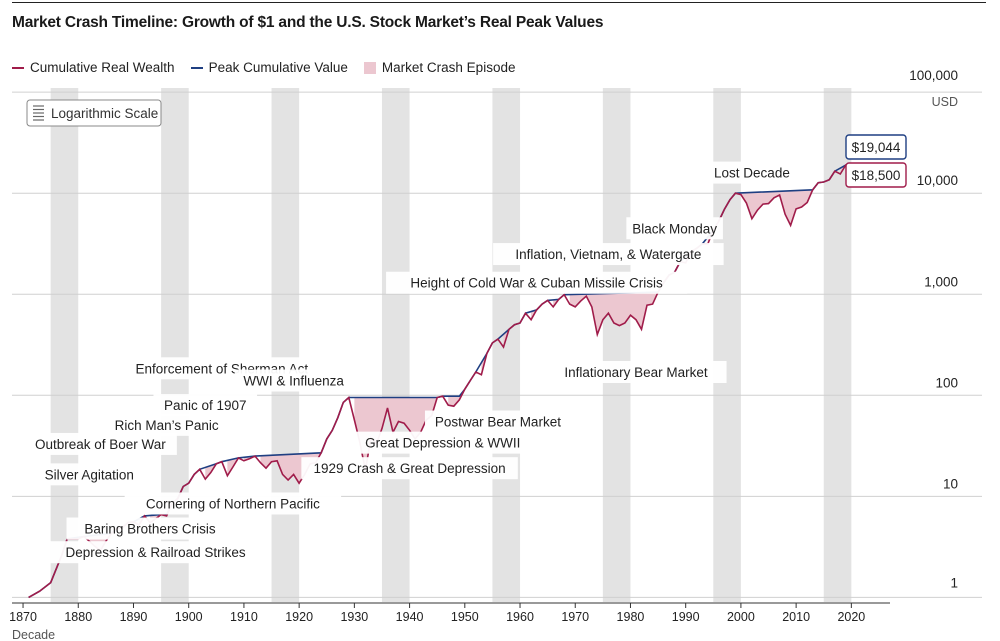  What do you see at coordinates (244, 617) in the screenshot?
I see `x-tick-label: 1910` at bounding box center [244, 617].